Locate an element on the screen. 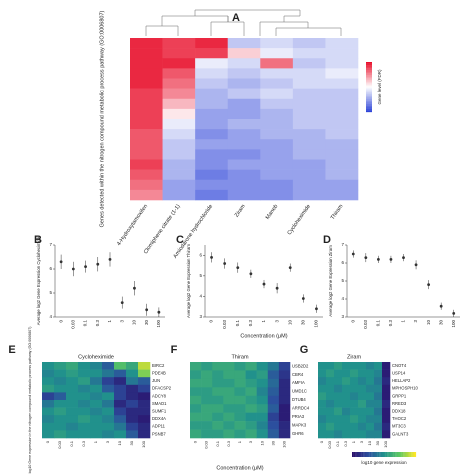 The image size is (474, 474). row-label: USP14 is located at coordinates (399, 373).